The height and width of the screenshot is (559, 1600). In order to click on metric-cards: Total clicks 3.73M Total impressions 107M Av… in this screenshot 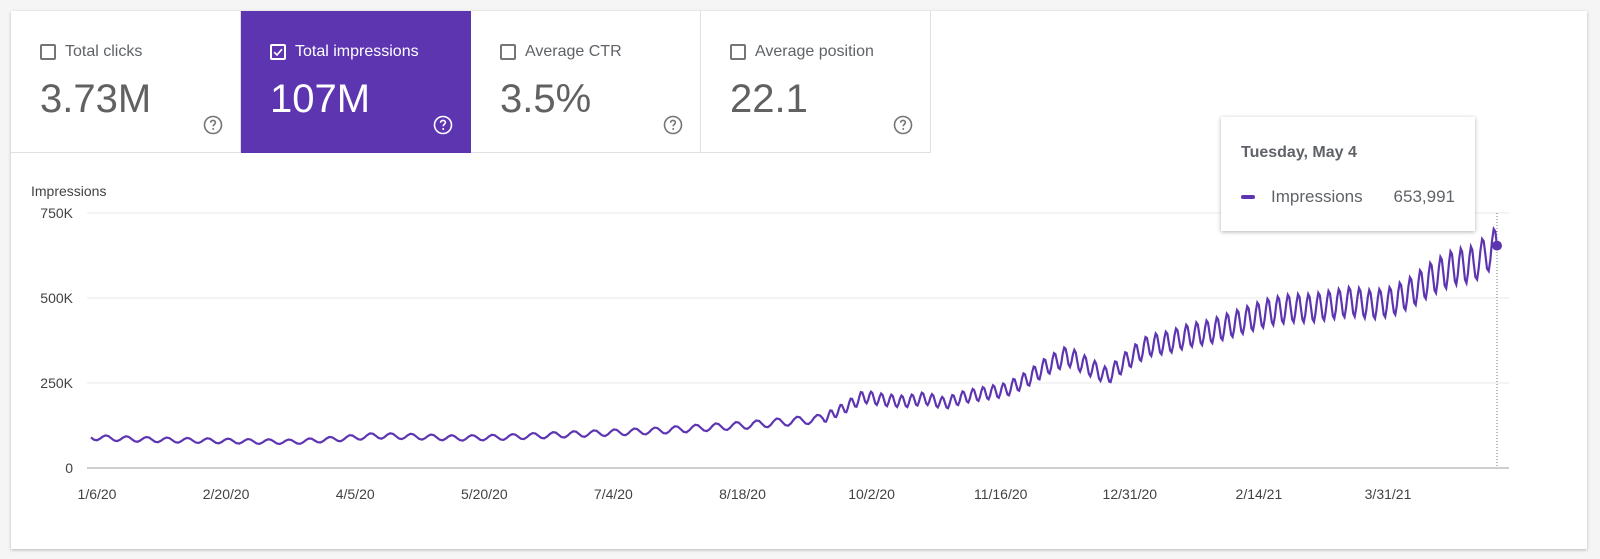, I will do `click(471, 82)`.